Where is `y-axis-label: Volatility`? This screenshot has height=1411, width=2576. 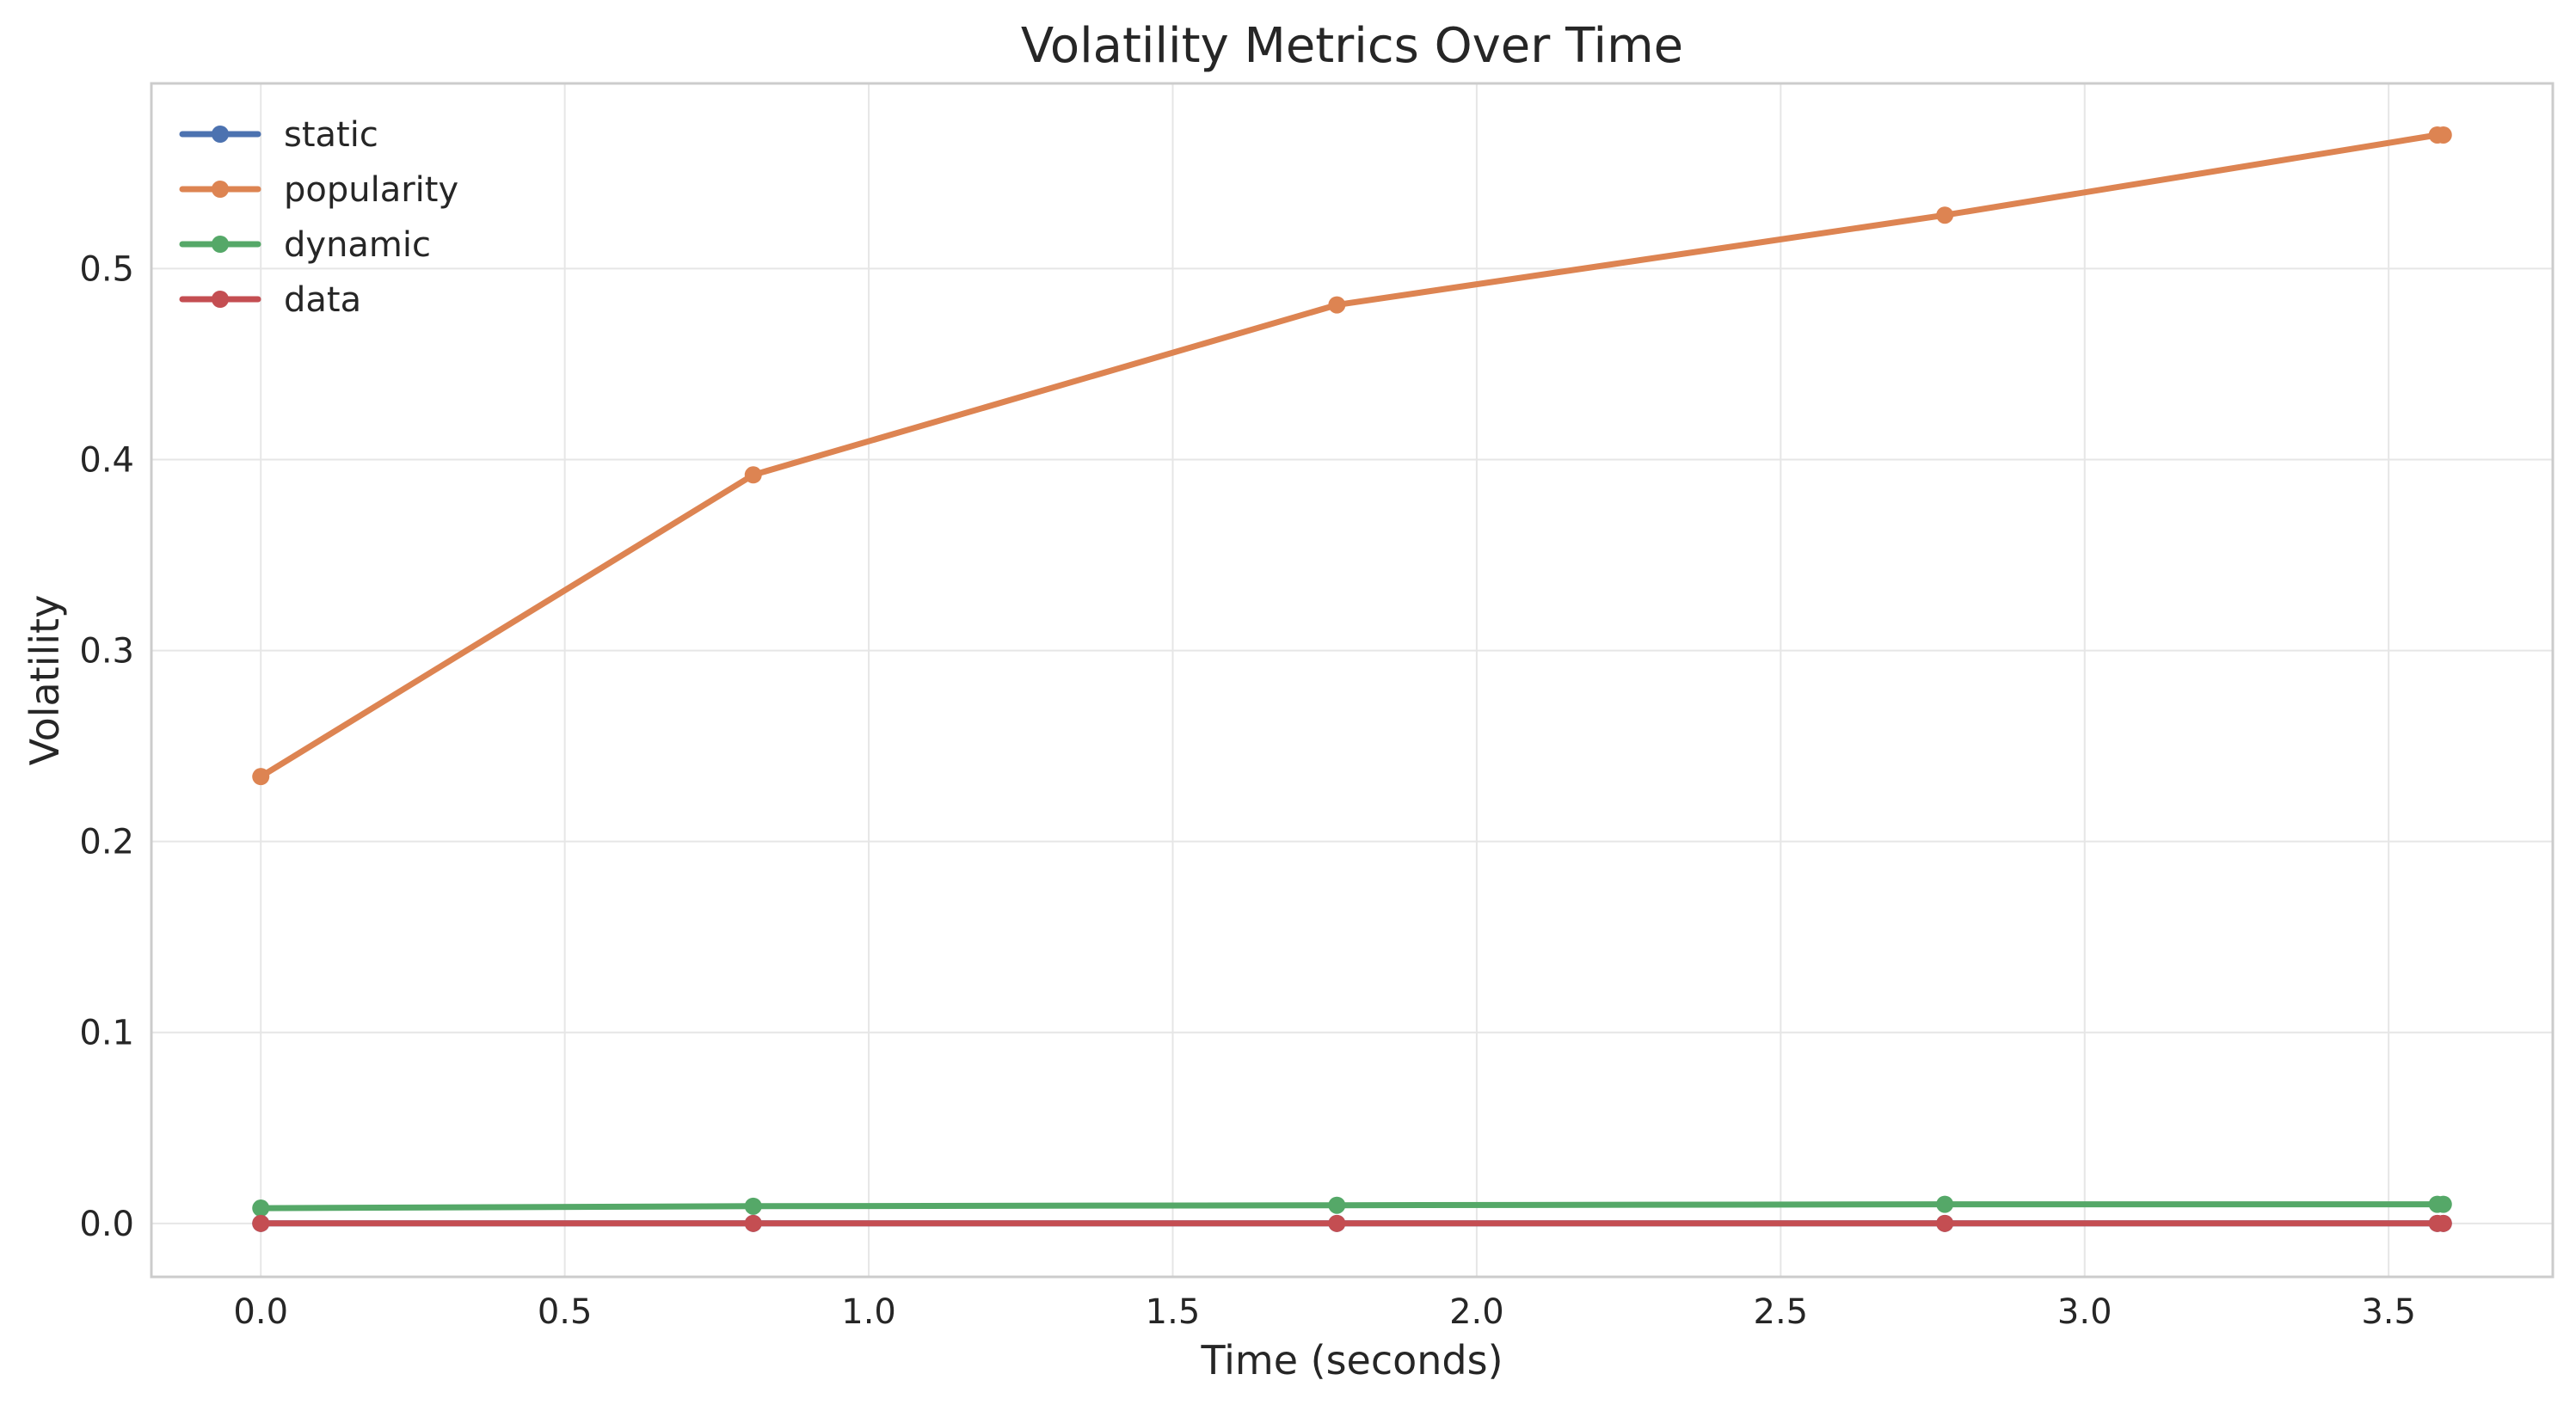
y-axis-label: Volatility is located at coordinates (45, 680).